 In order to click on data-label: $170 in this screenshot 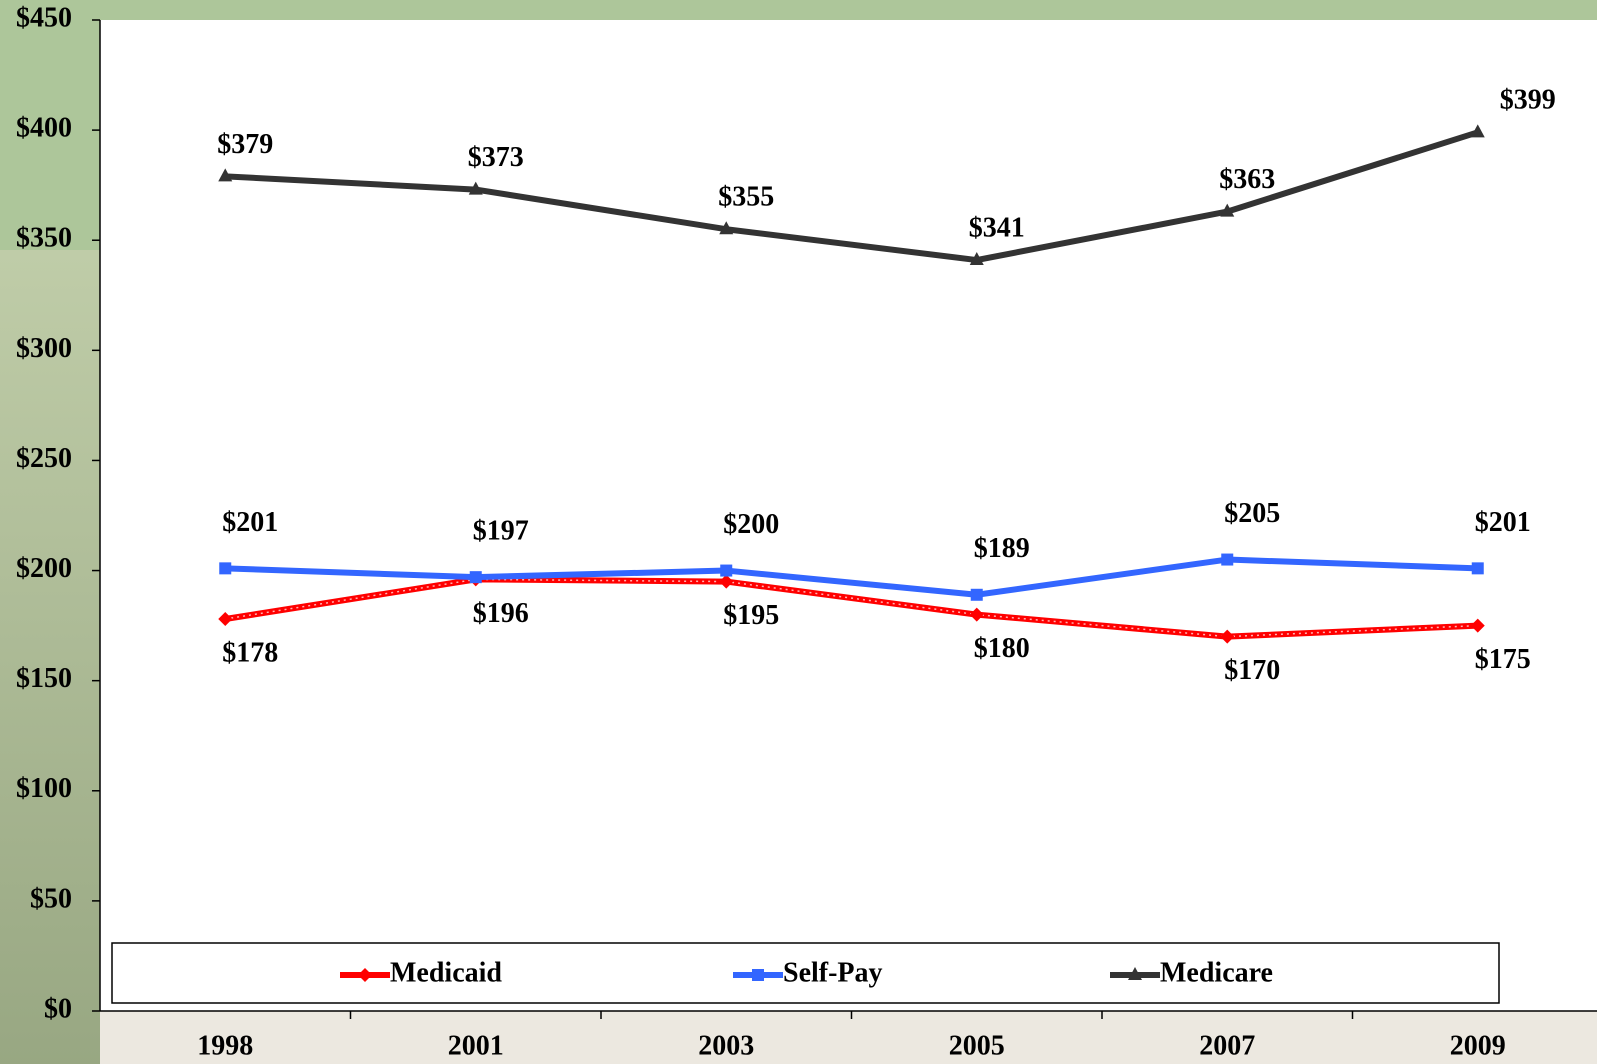, I will do `click(1252, 670)`.